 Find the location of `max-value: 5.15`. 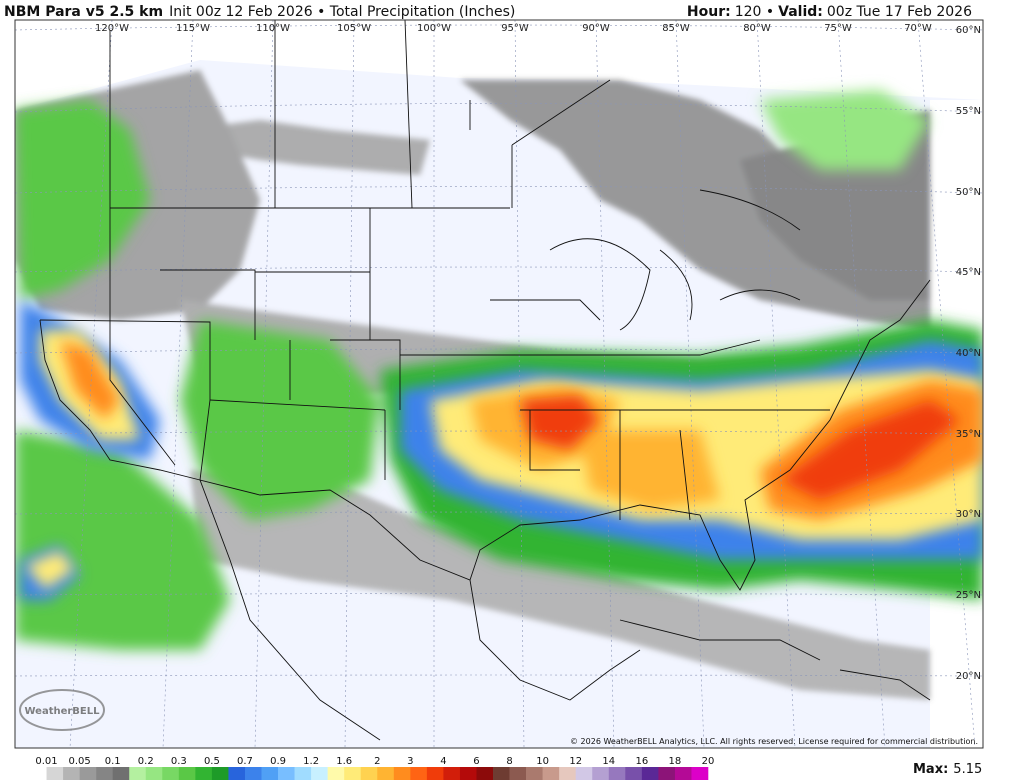

max-value: 5.15 is located at coordinates (967, 769).